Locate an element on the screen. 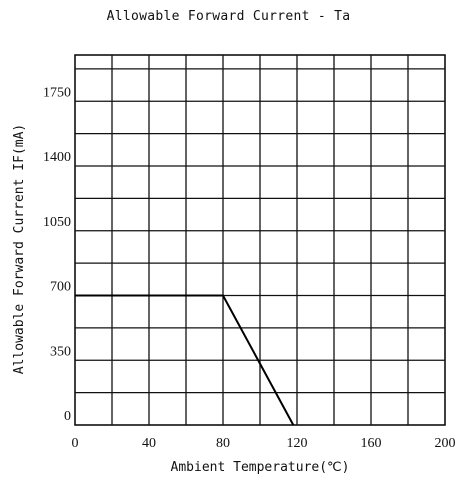  x-tick-label-0: 0 is located at coordinates (75, 443).